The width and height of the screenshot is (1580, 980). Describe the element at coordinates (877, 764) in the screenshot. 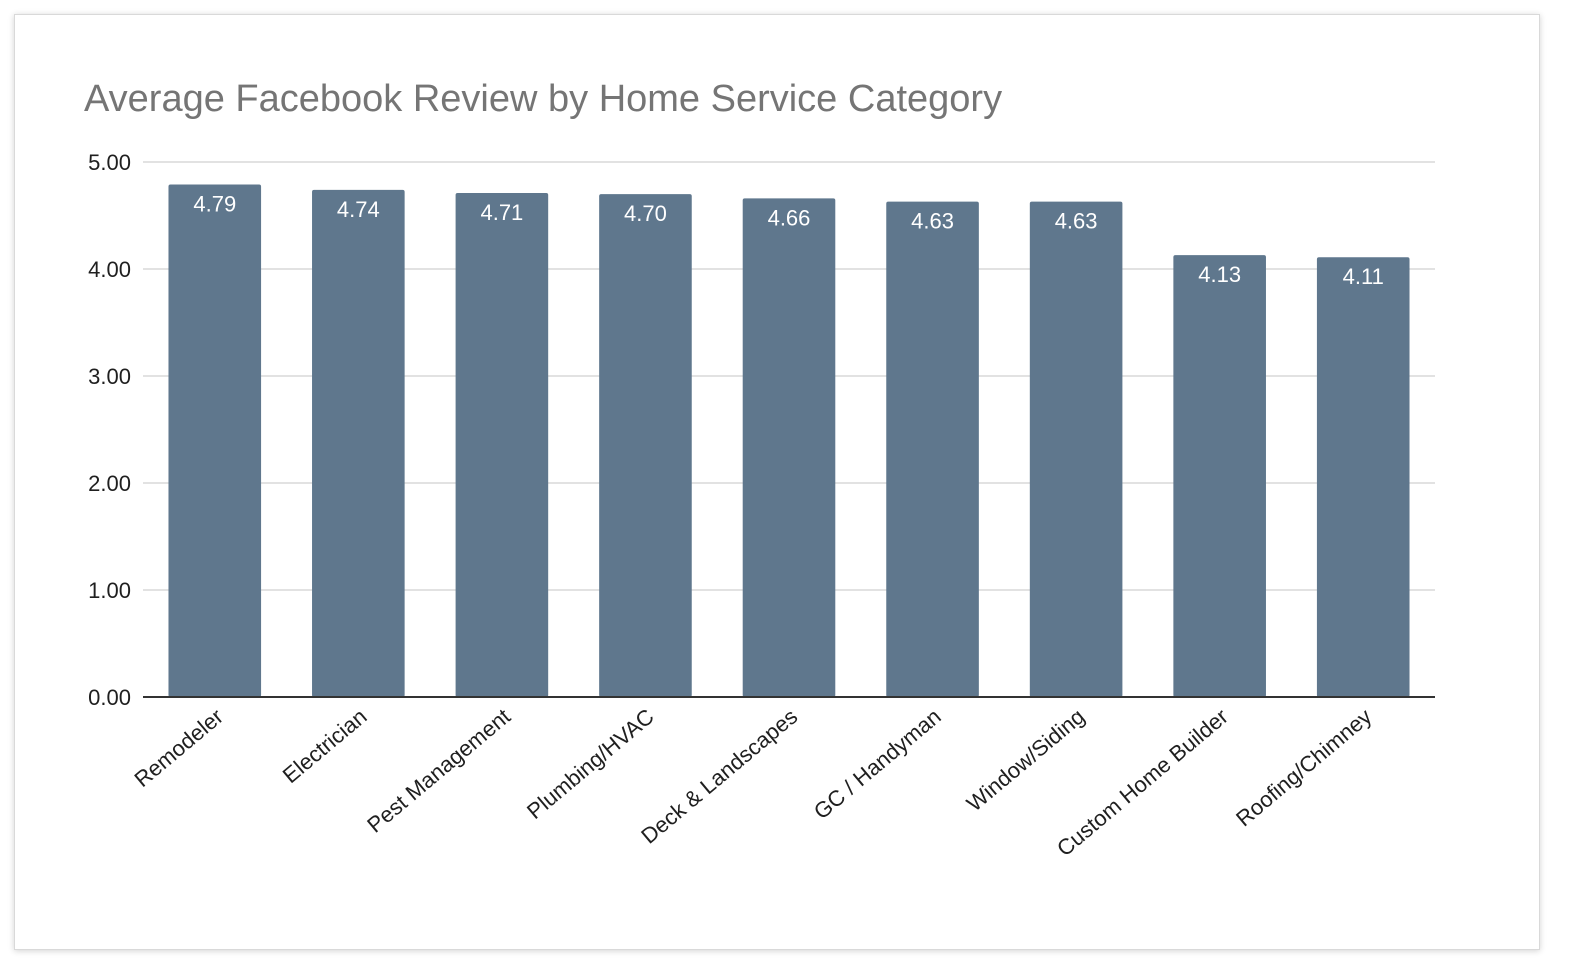

I see `x-category-label: GC / Handyman` at that location.